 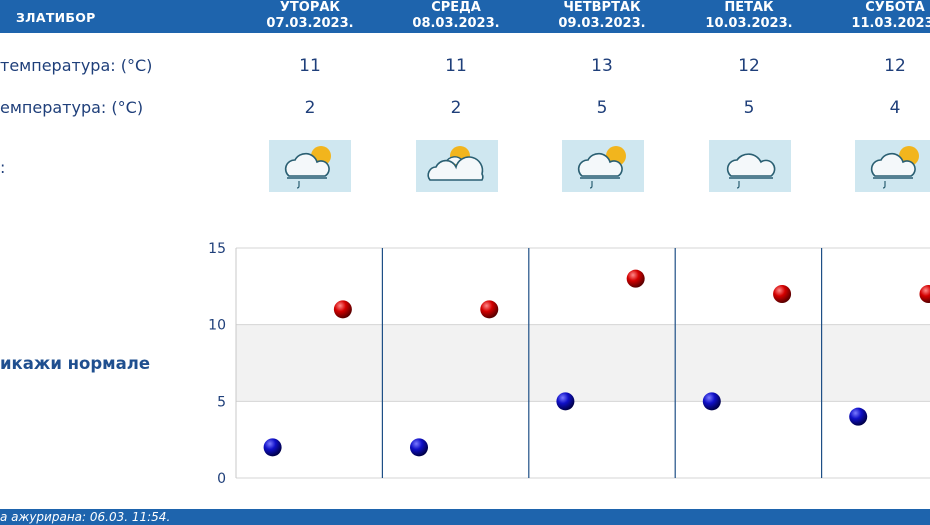 I want to click on last-updated-text: а ажурирана: 06.03. 11:54., so click(x=85, y=517).